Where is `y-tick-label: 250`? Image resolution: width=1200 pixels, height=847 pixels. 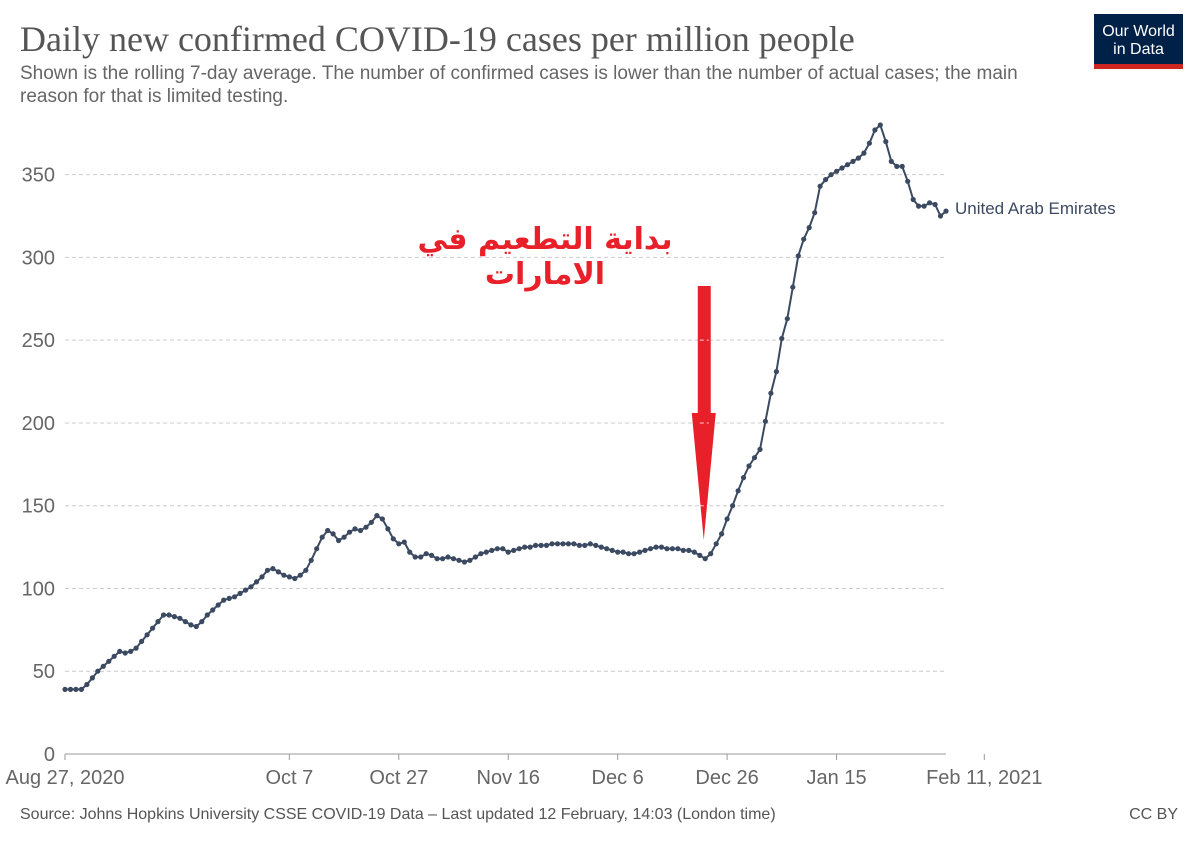 y-tick-label: 250 is located at coordinates (38, 341).